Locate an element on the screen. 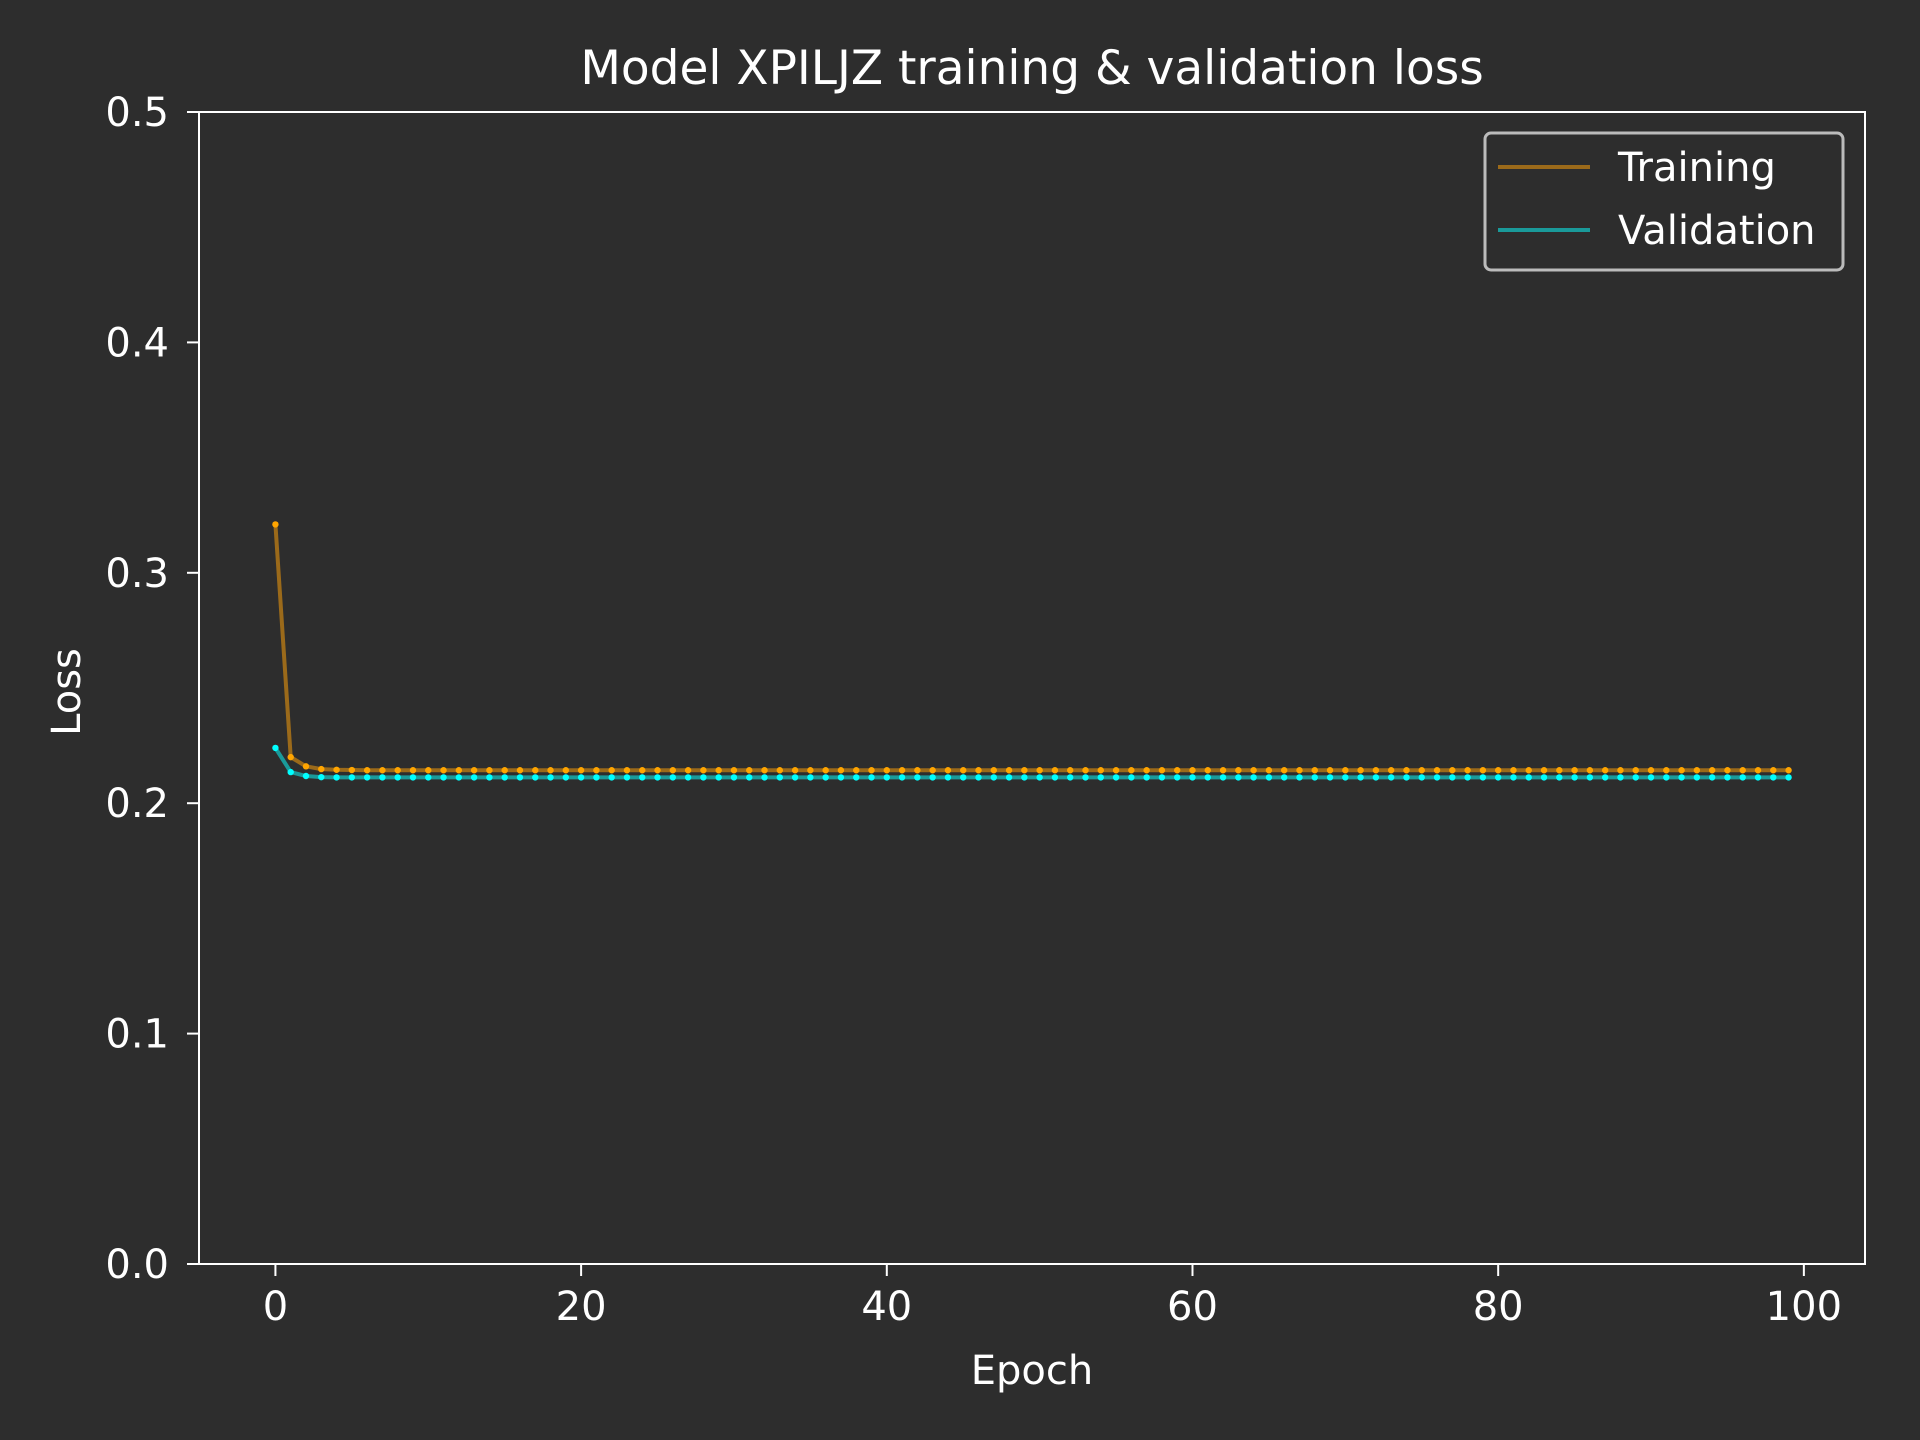 The height and width of the screenshot is (1440, 1920). x-axis-label: Epoch is located at coordinates (1032, 1371).